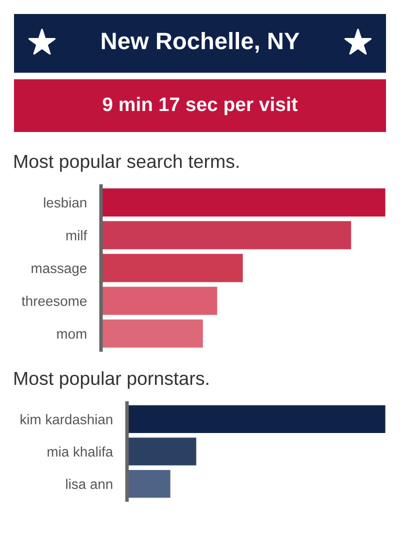  I want to click on y-tick-label: mia khalifa, so click(81, 451).